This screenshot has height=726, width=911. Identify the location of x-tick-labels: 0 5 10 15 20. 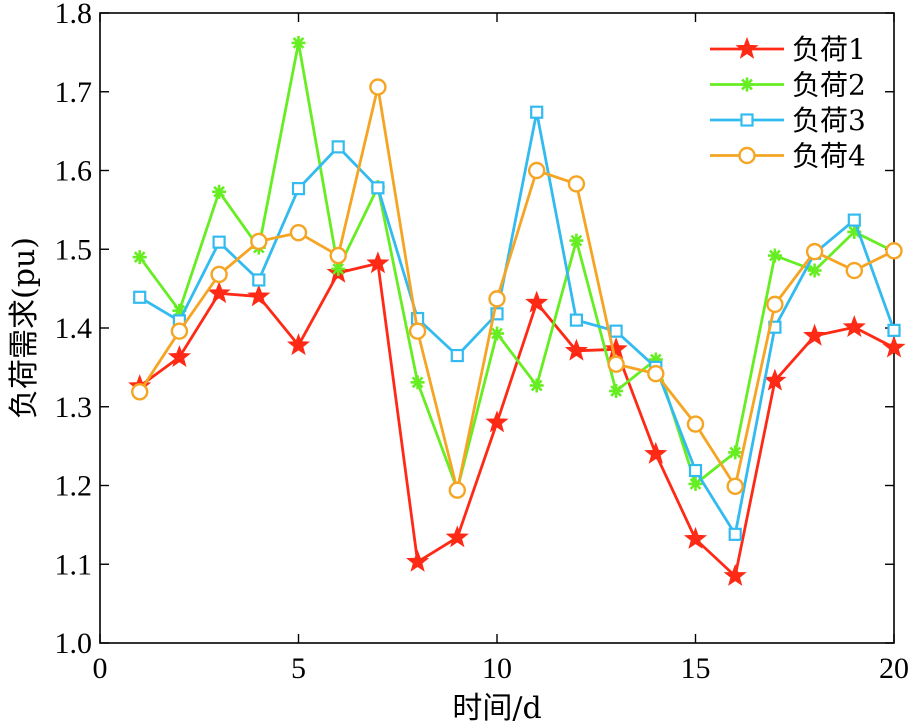
(501, 668).